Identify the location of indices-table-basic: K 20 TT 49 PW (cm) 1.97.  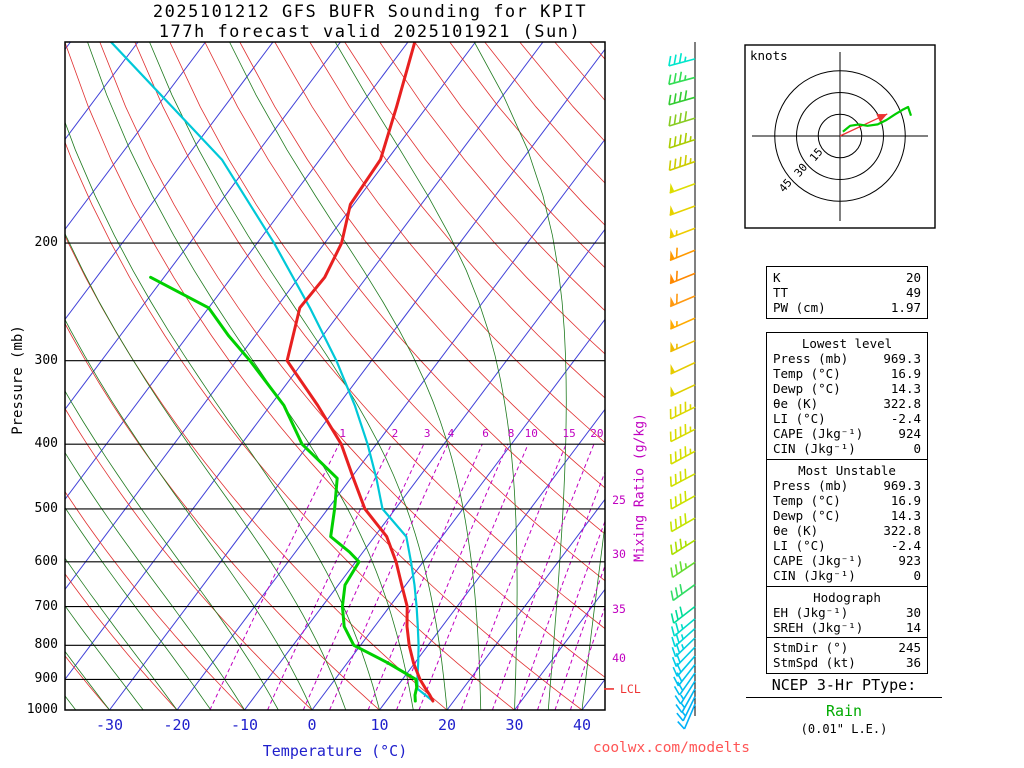
(847, 292).